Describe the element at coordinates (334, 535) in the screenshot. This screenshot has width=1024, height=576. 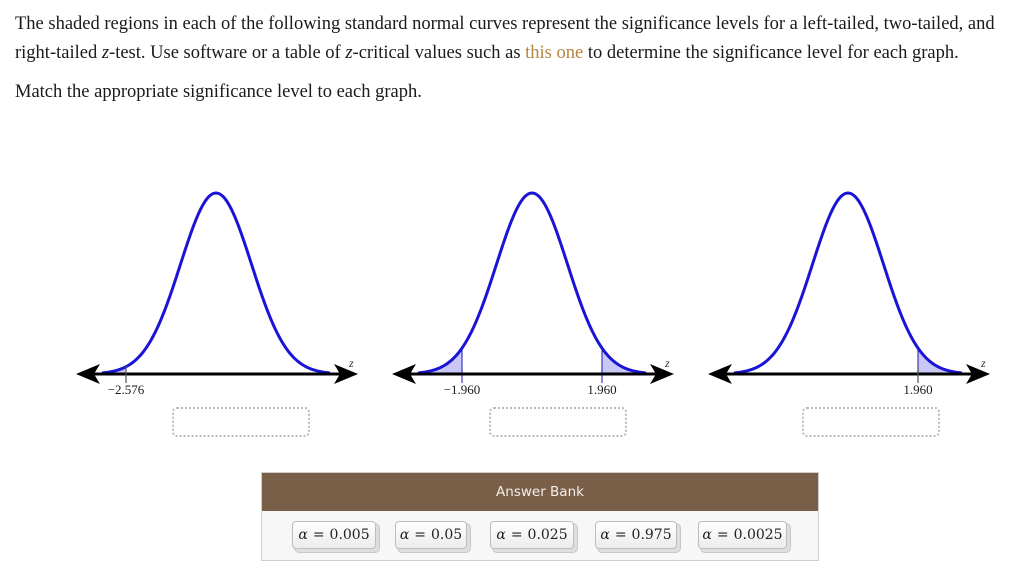
I see `answer-chip: α = 0.005` at that location.